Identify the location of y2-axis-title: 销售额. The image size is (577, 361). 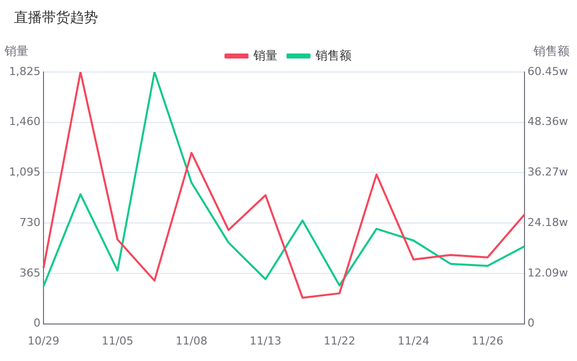
(551, 51).